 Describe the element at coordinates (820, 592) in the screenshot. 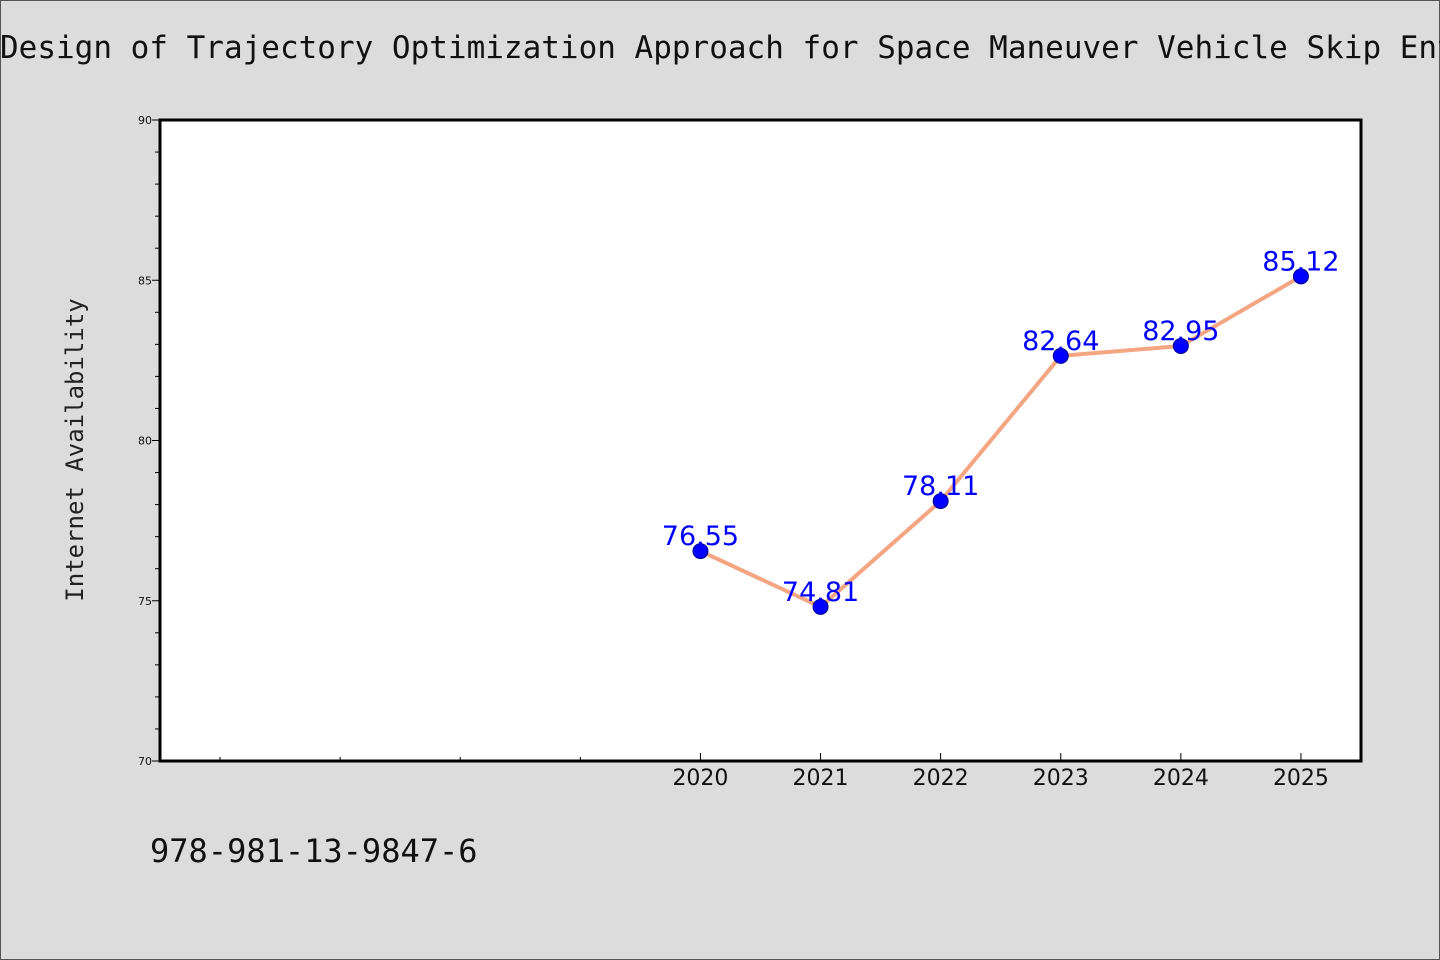

I see `data-label: 74.81` at that location.